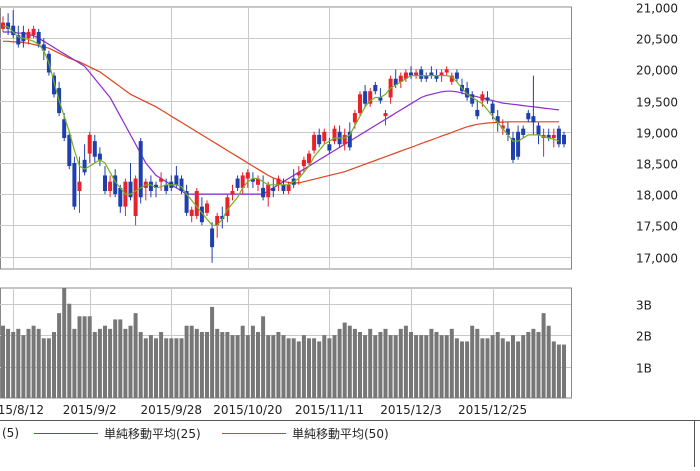 This screenshot has width=700, height=471. I want to click on legend-ma5: (5), so click(10, 433).